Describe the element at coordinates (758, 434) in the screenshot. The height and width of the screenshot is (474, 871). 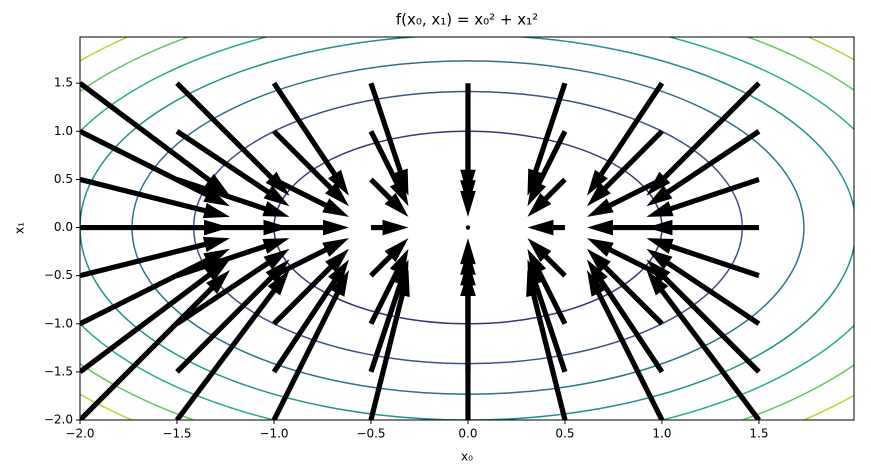
I see `x-tick-label: 1.5` at that location.